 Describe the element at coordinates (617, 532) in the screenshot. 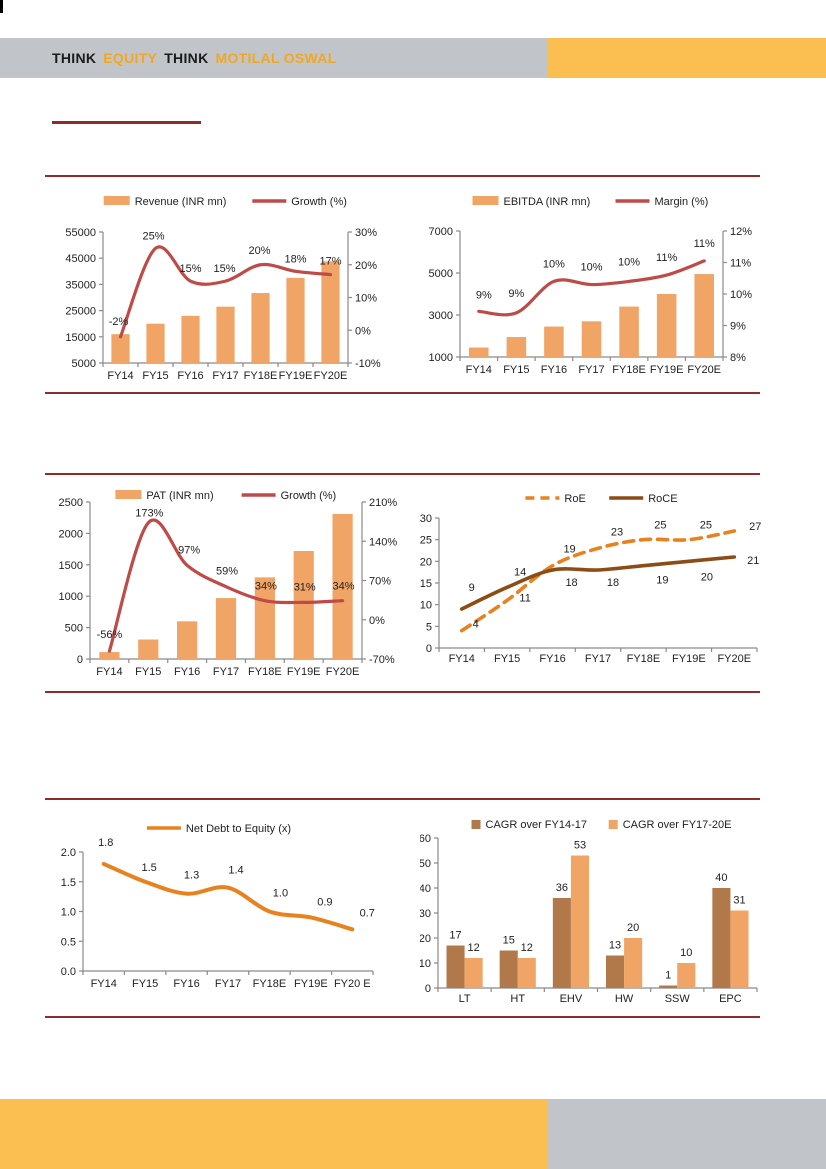

I see `svg-text: 23` at that location.